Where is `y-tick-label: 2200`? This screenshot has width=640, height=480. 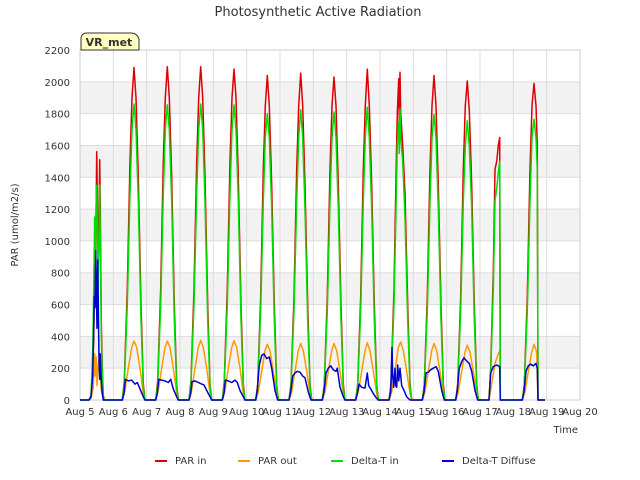 y-tick-label: 2200 is located at coordinates (57, 51).